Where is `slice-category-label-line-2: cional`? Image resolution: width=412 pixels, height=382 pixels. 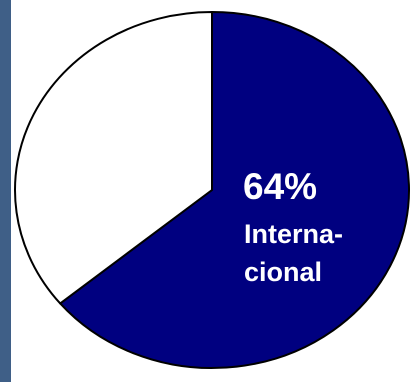 slice-category-label-line-2: cional is located at coordinates (283, 272).